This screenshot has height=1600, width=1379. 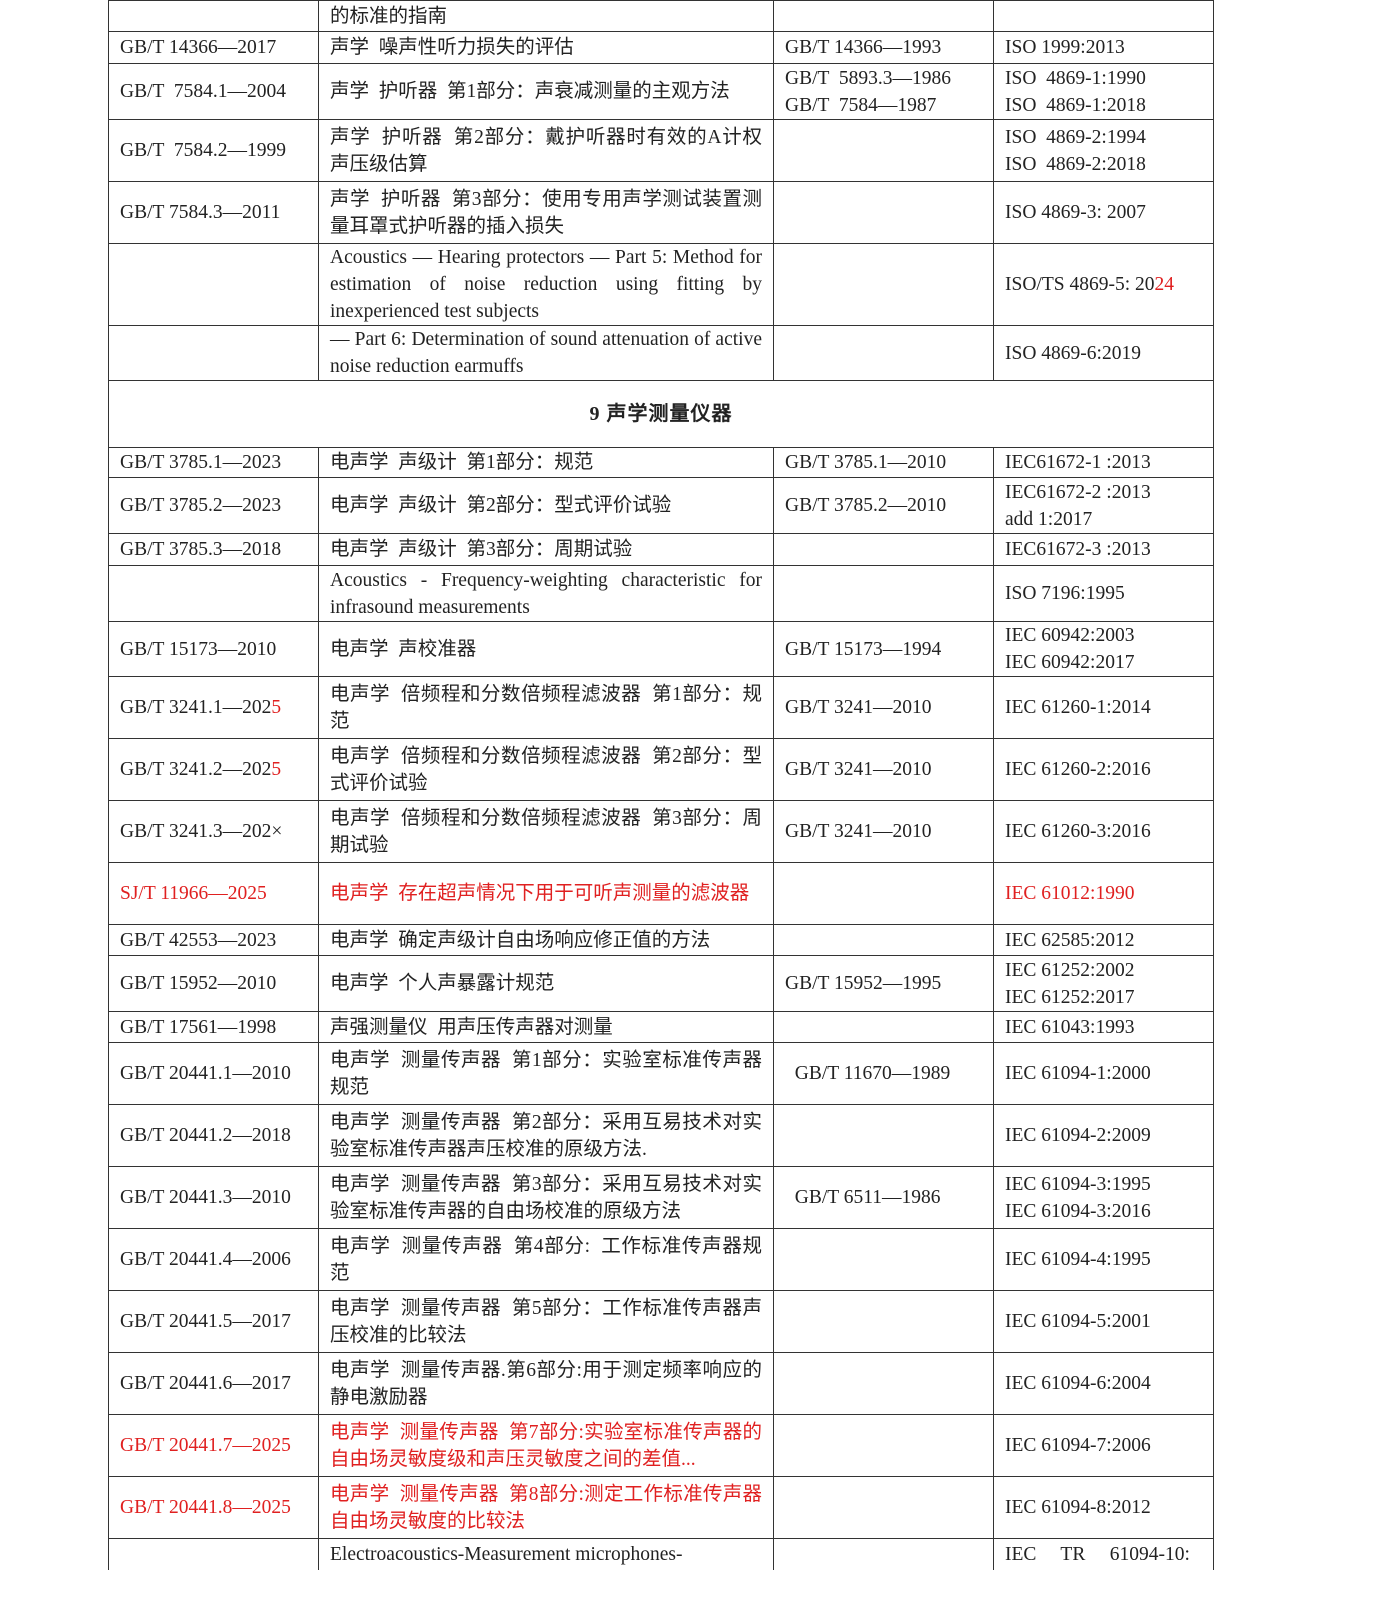 What do you see at coordinates (1070, 1027) in the screenshot?
I see `cell-text: IEC 61043:1993` at bounding box center [1070, 1027].